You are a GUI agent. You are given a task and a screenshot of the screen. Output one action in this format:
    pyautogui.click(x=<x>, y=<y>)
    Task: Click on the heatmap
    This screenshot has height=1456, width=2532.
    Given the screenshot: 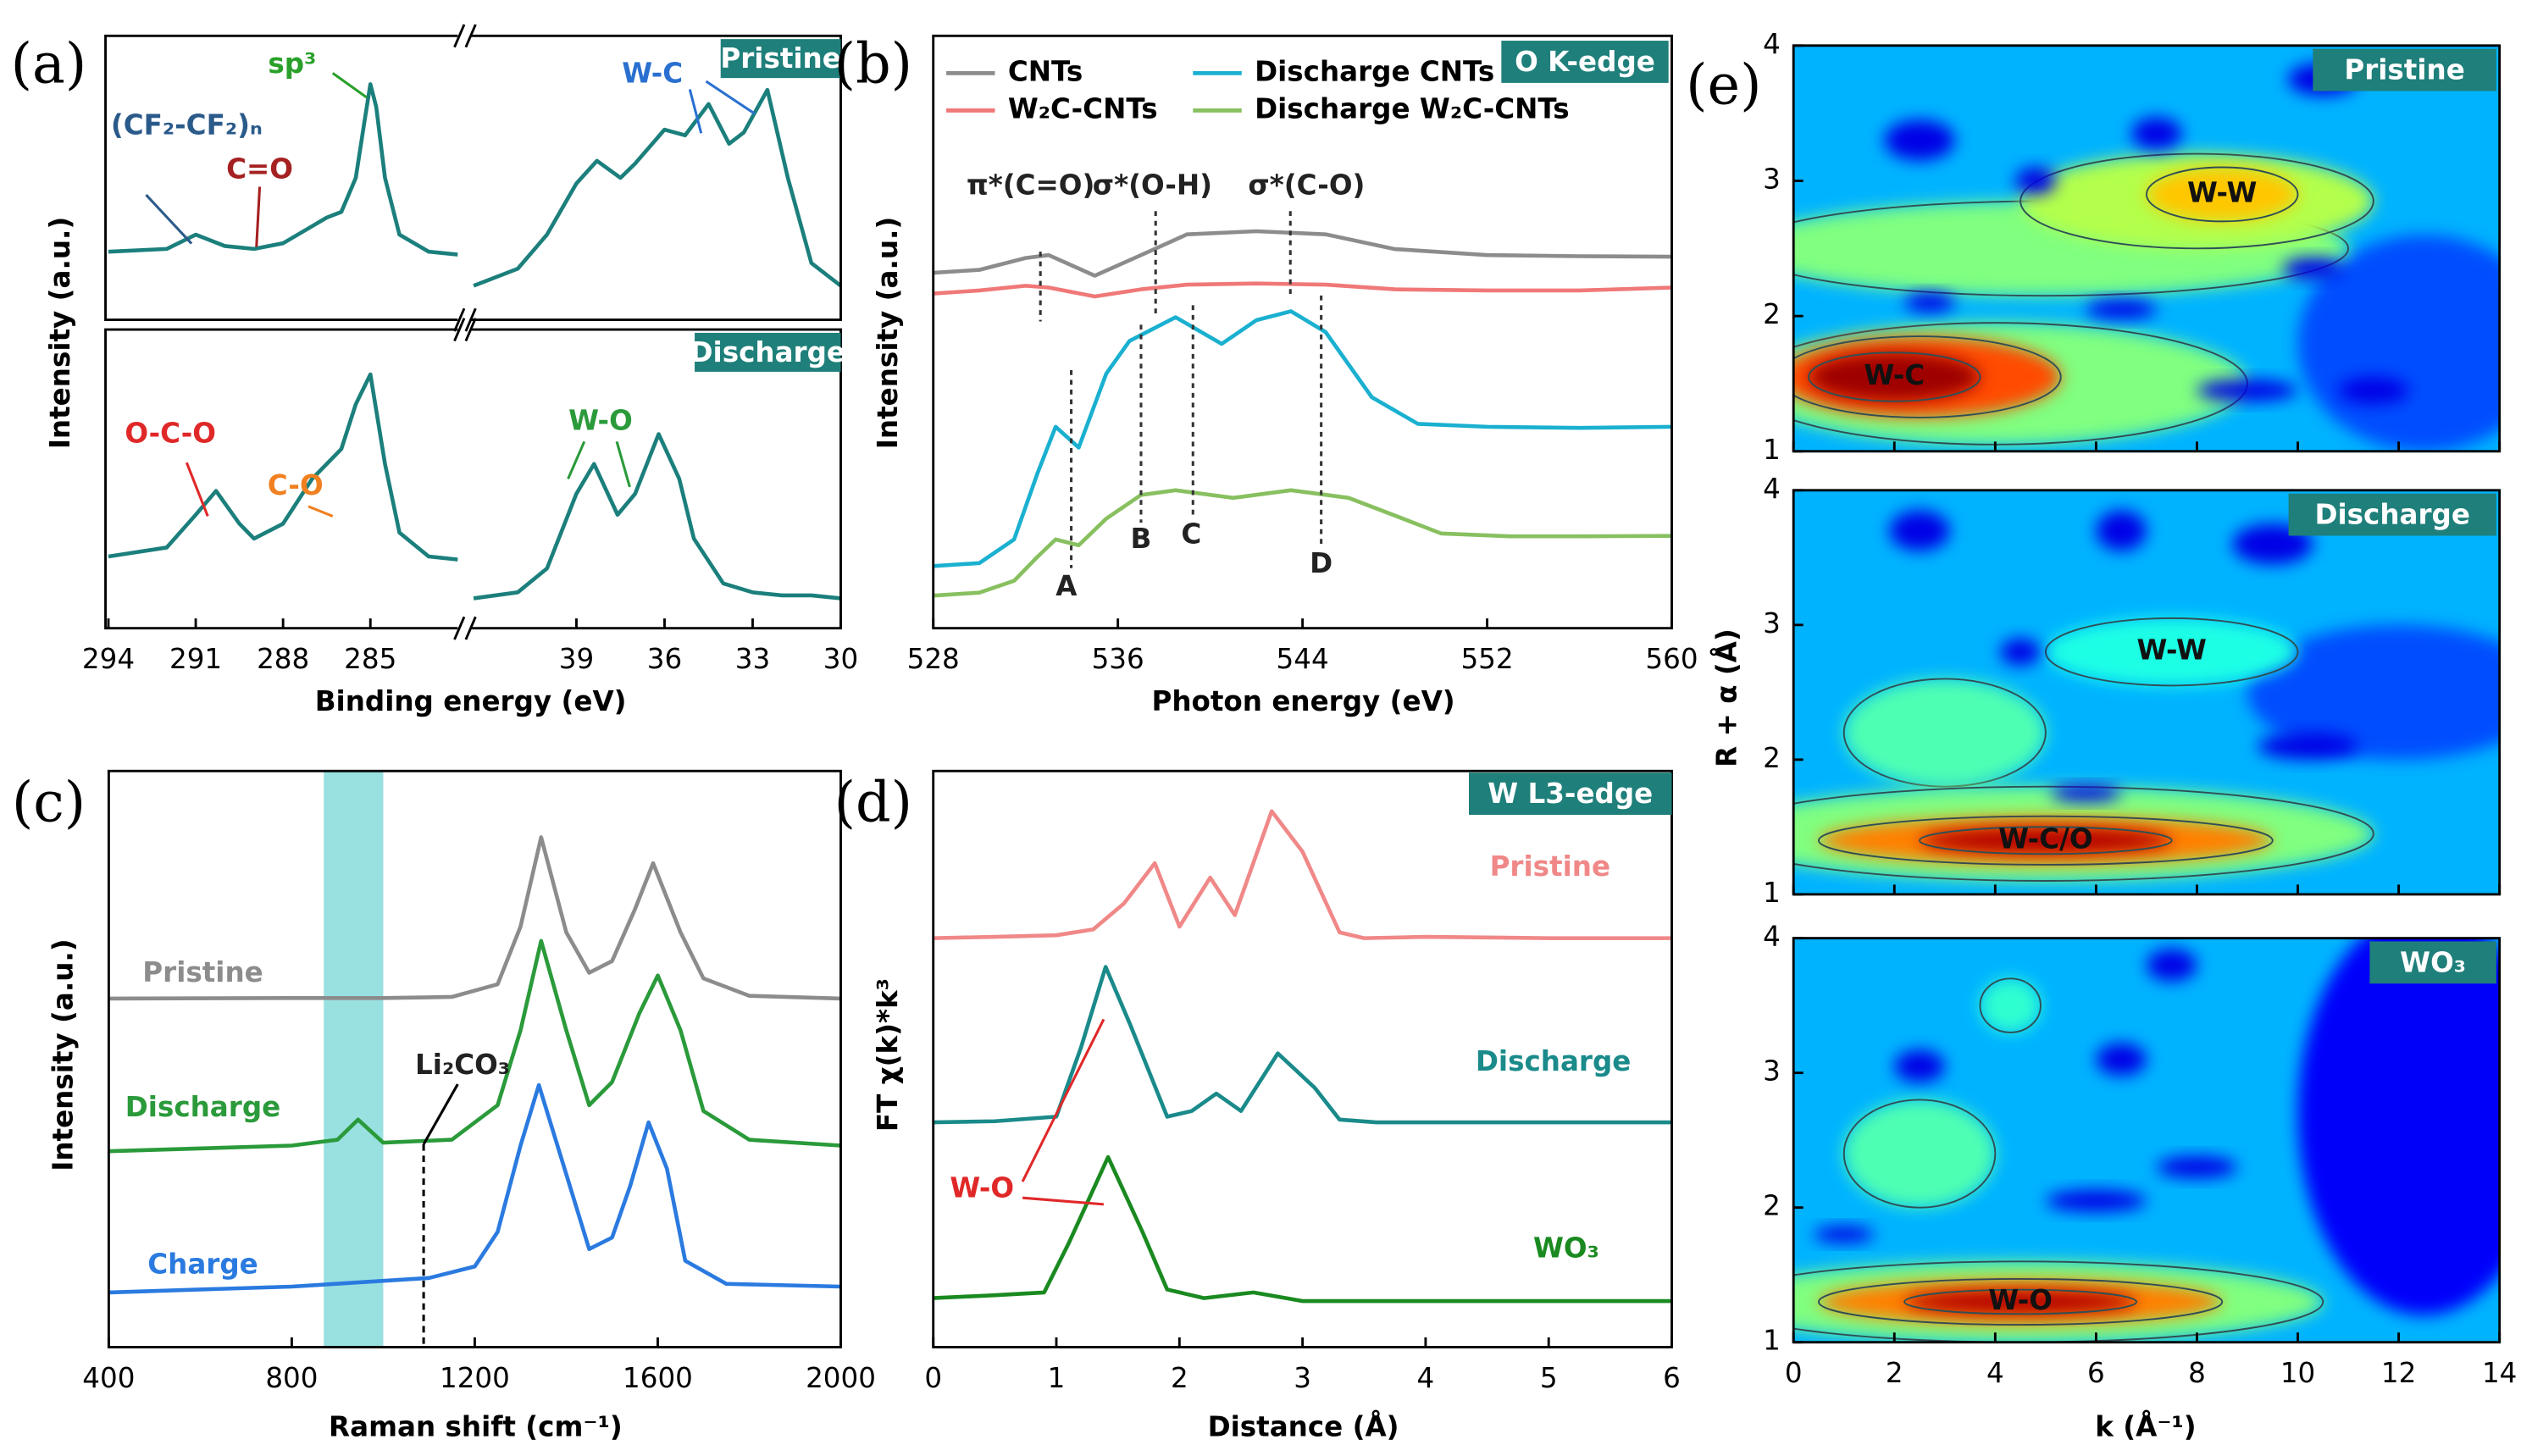 What is the action you would take?
    pyautogui.click(x=2147, y=1140)
    